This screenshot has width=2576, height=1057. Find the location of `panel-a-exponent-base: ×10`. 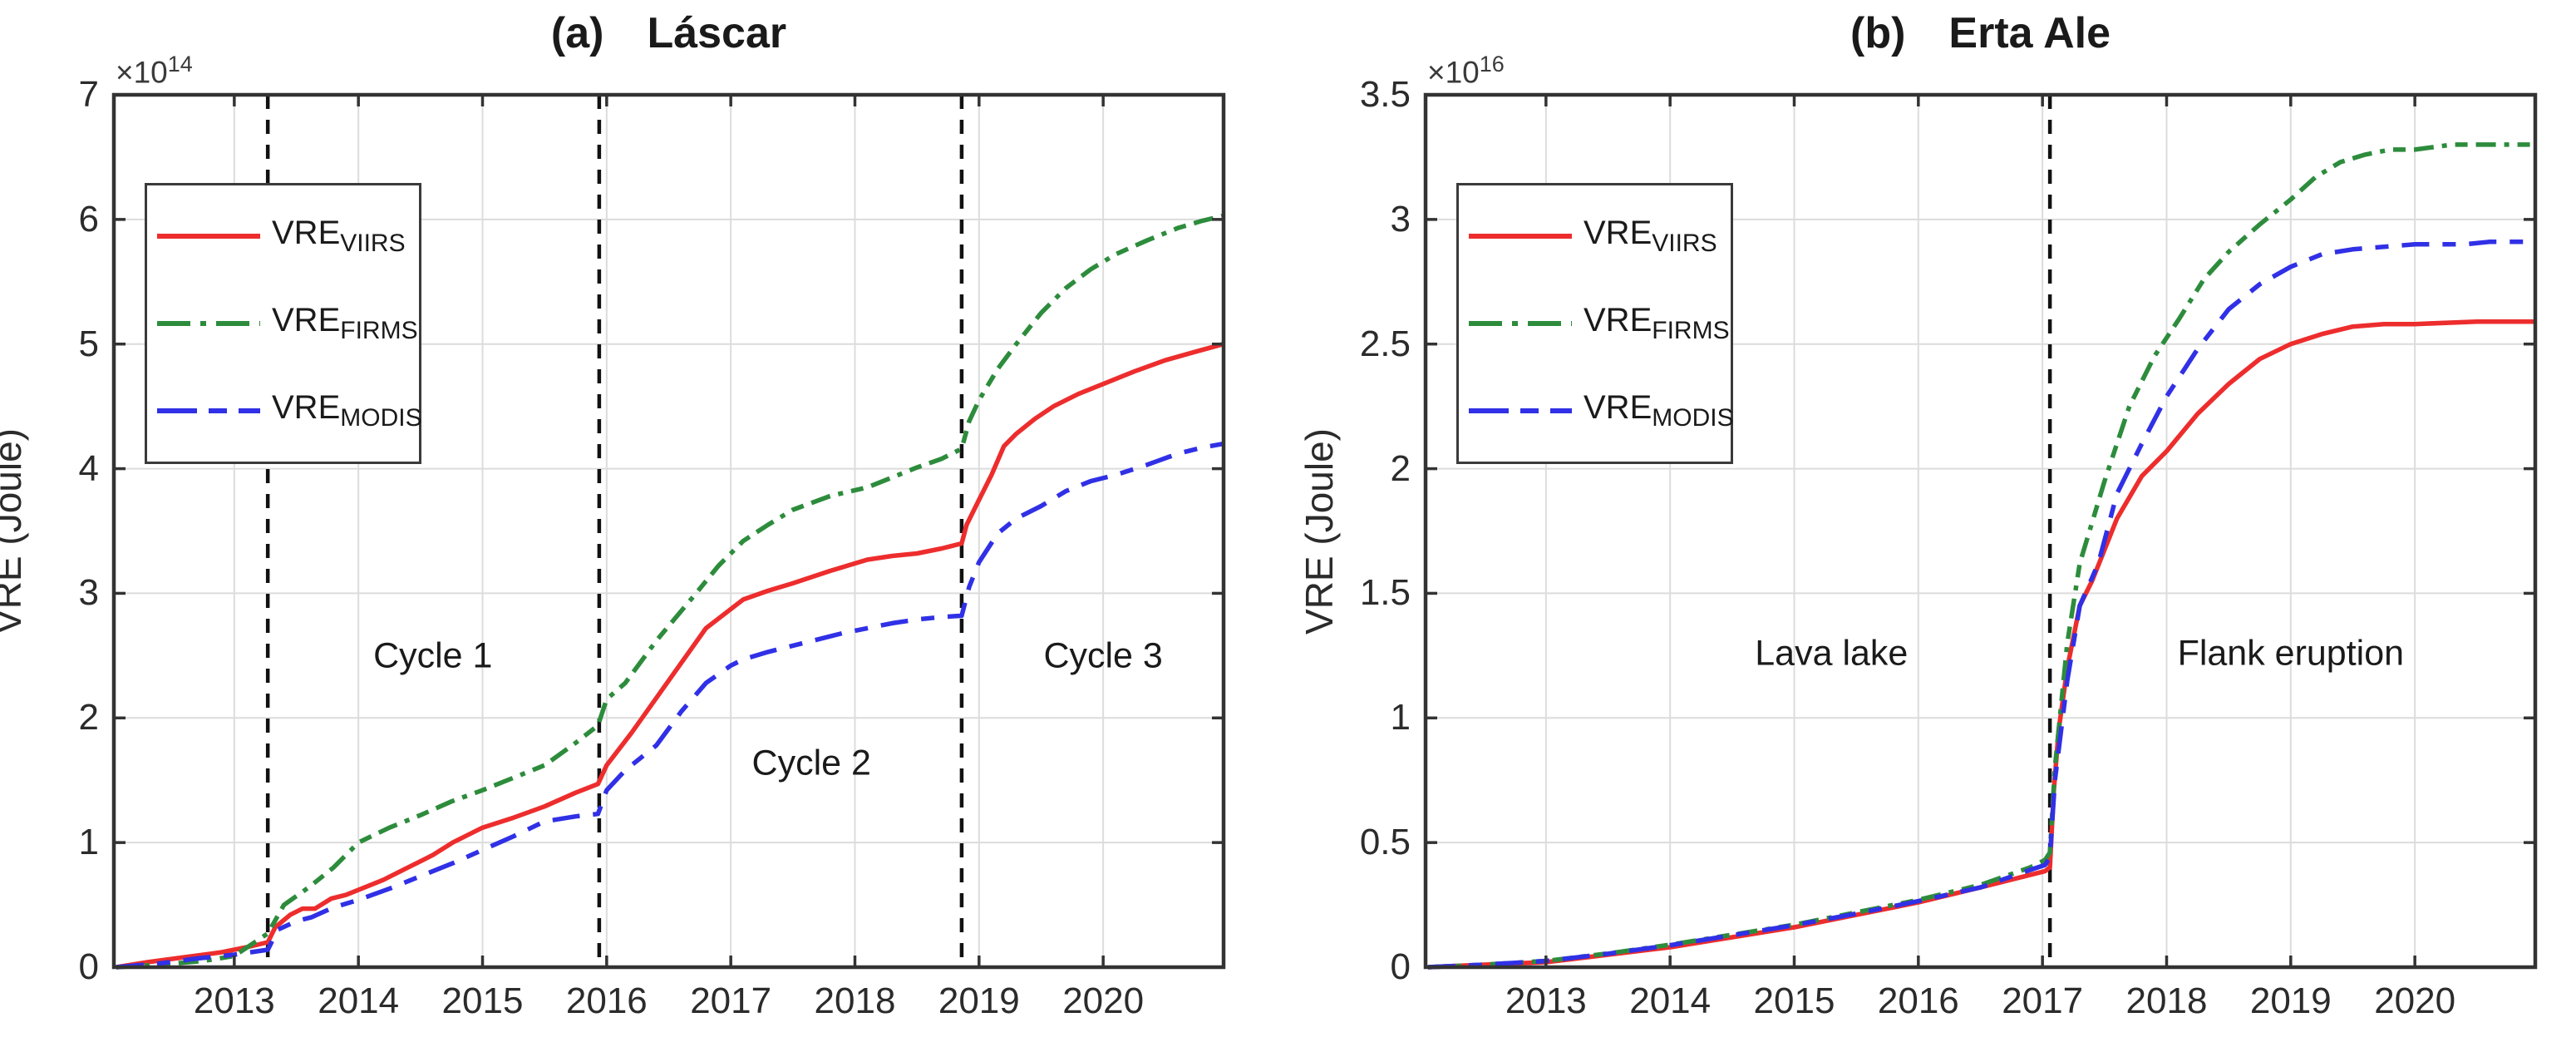

panel-a-exponent-base: ×10 is located at coordinates (142, 72).